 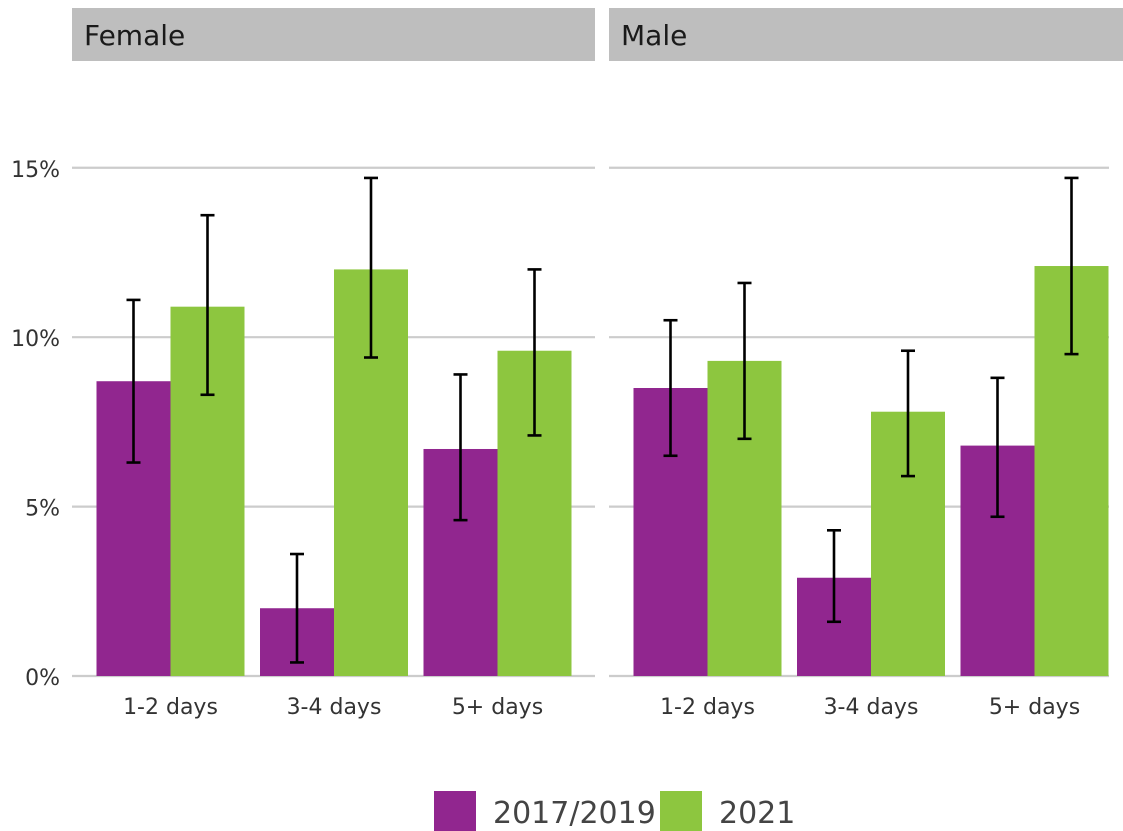 What do you see at coordinates (42, 509) in the screenshot?
I see `y-tick-label: 5%` at bounding box center [42, 509].